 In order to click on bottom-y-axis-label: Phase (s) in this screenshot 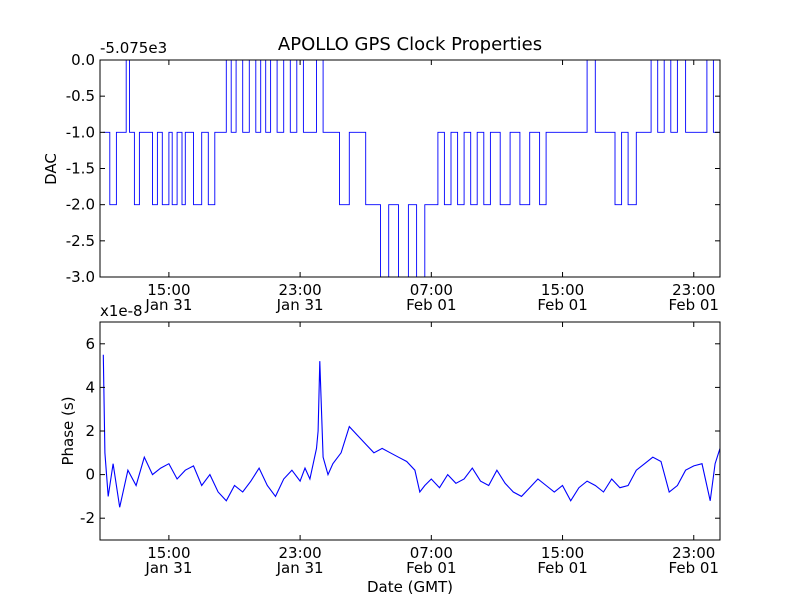, I will do `click(68, 430)`.